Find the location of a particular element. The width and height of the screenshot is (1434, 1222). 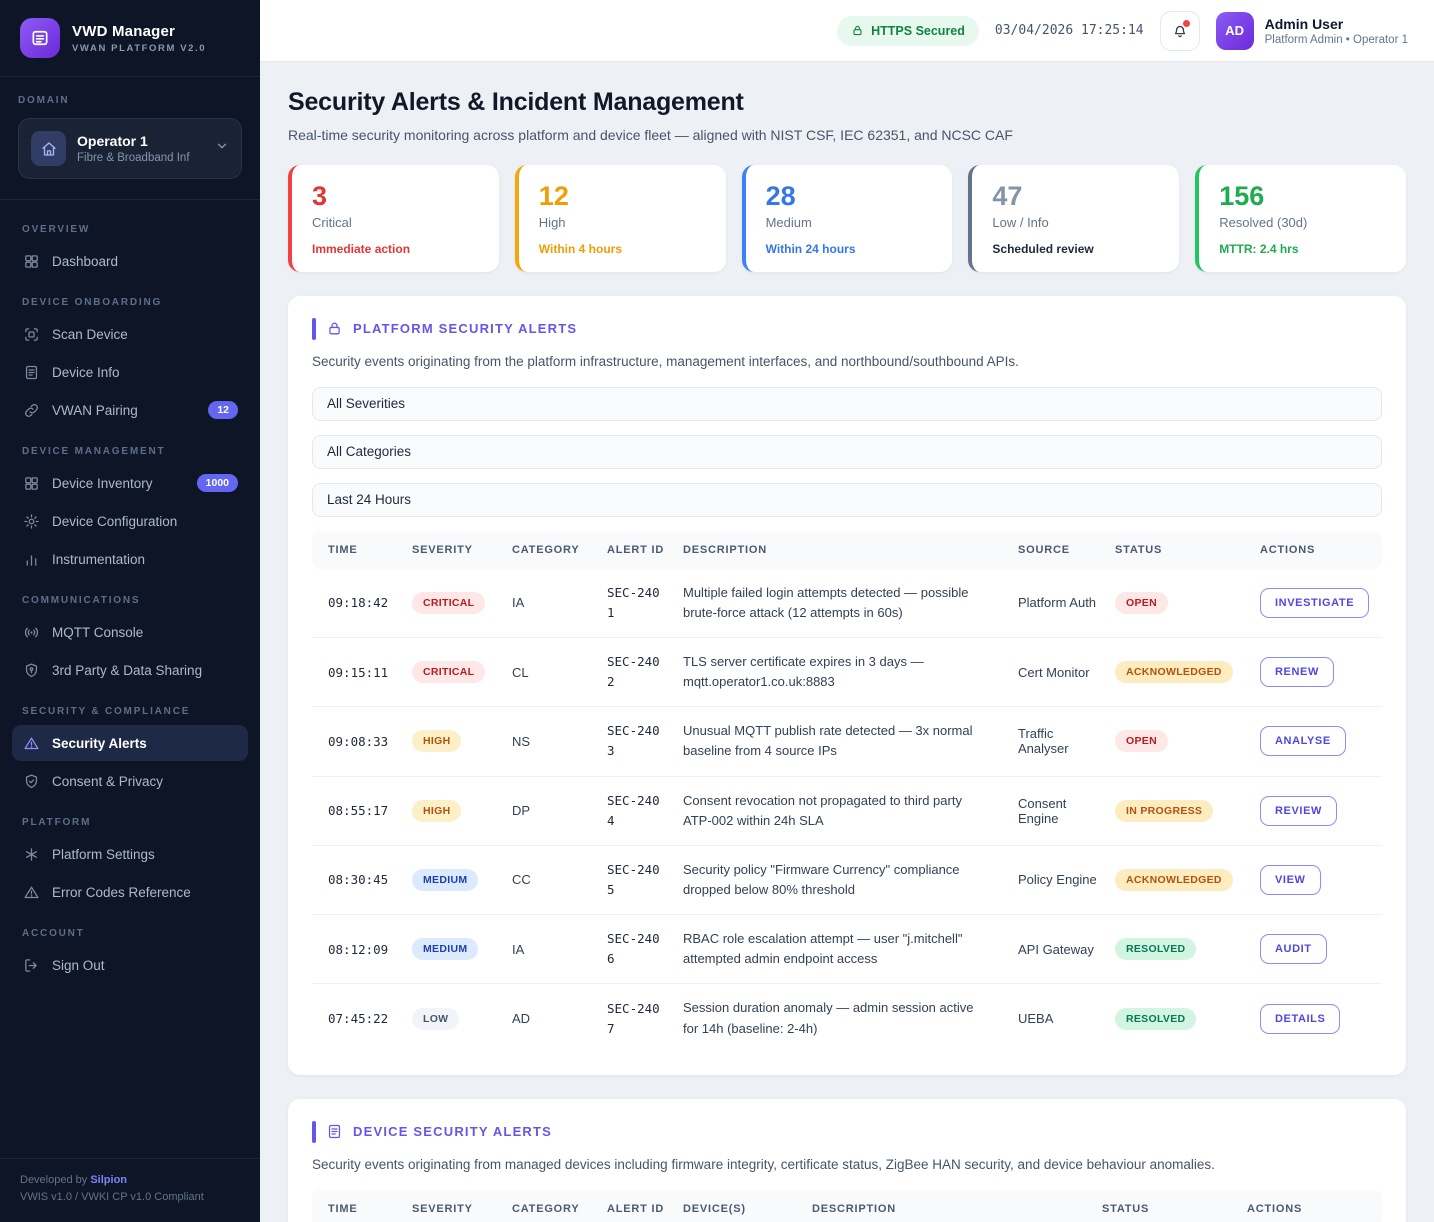

alert-id: SEC-2404 is located at coordinates (637, 810).